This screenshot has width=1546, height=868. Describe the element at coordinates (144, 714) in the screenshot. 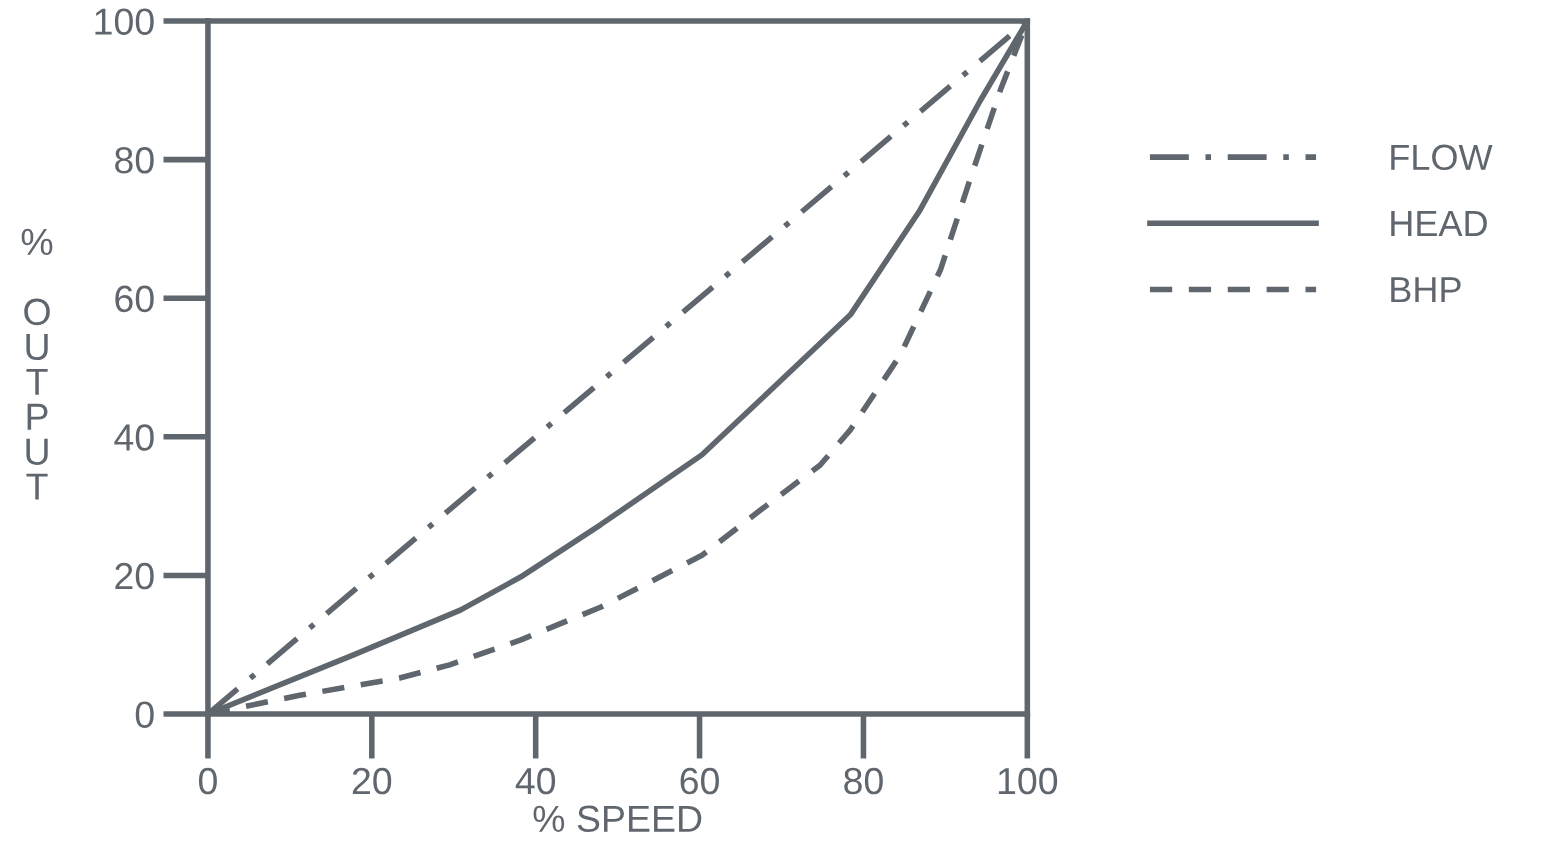

I see `y-tick-label: 0` at that location.